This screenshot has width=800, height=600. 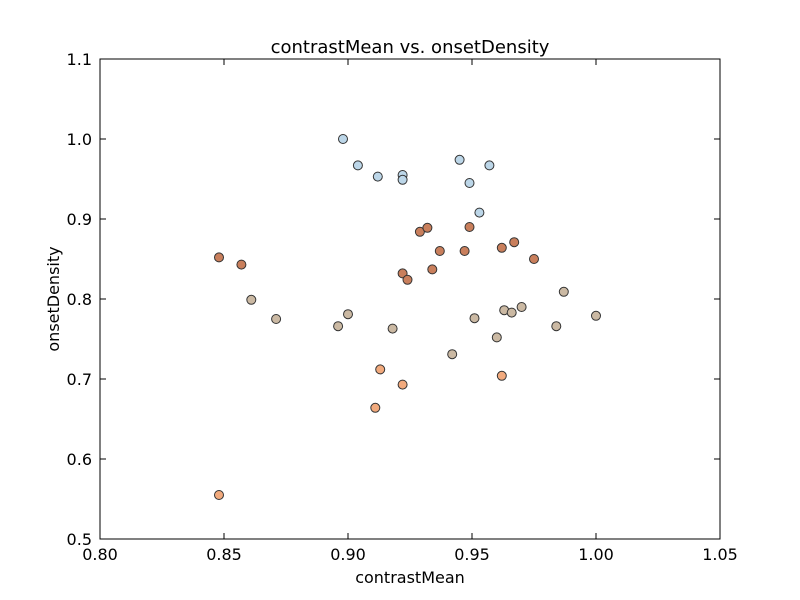 What do you see at coordinates (79, 539) in the screenshot?
I see `y-tick-label: 0.5` at bounding box center [79, 539].